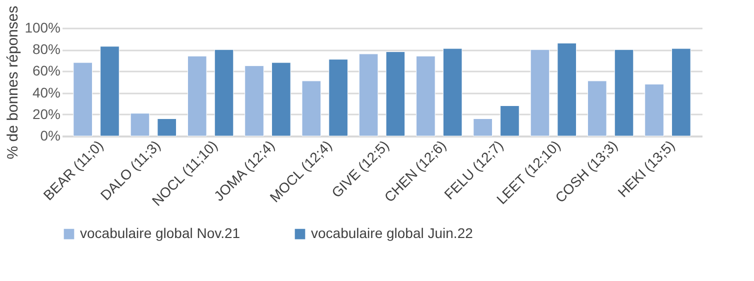 The image size is (754, 281). Describe the element at coordinates (46, 49) in the screenshot. I see `y-tick-label: 80%` at that location.